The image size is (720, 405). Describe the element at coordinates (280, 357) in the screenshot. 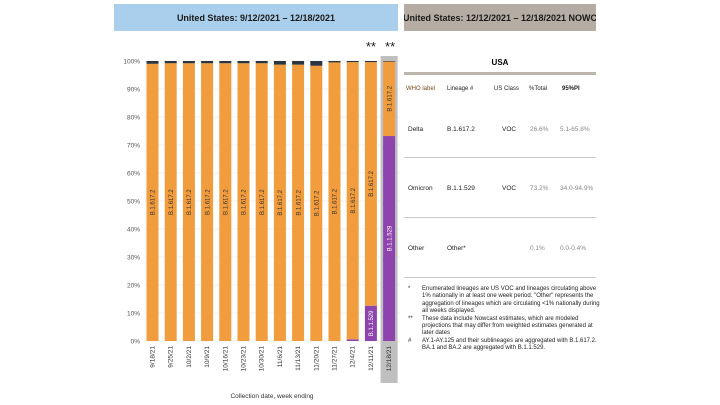

I see `x-tick-label: 11/6/21` at that location.